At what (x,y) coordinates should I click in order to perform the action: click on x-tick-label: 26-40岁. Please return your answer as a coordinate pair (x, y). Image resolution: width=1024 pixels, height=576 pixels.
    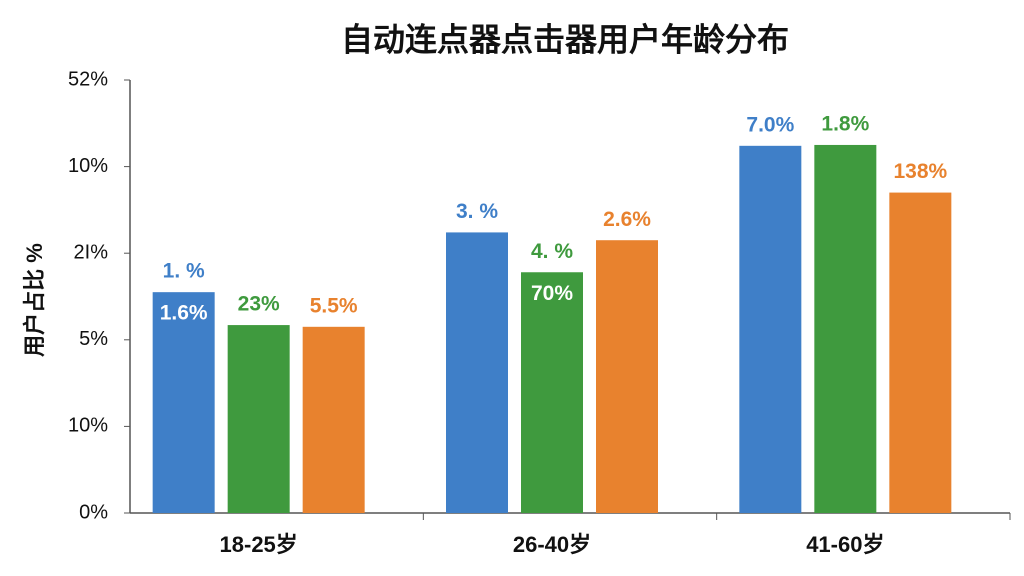
    Looking at the image, I should click on (552, 544).